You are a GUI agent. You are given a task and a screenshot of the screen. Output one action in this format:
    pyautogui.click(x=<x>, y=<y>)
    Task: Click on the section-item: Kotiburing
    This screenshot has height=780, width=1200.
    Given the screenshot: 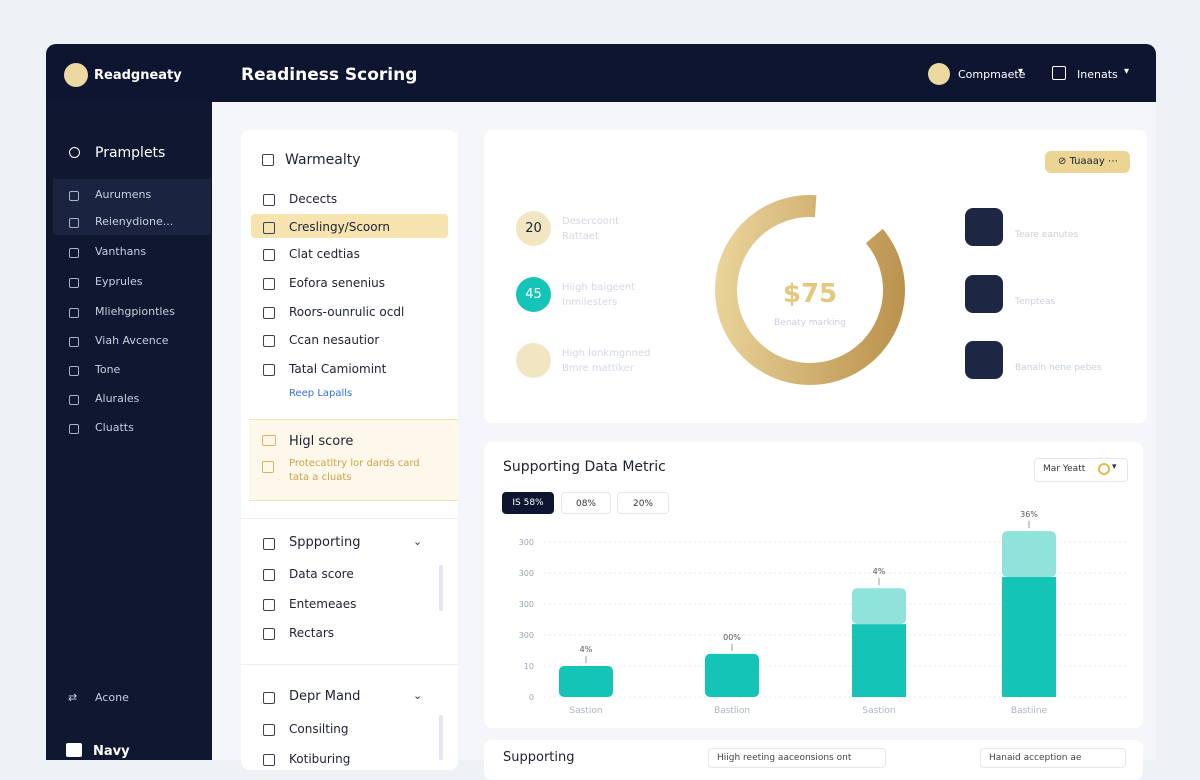 What is the action you would take?
    pyautogui.click(x=320, y=759)
    